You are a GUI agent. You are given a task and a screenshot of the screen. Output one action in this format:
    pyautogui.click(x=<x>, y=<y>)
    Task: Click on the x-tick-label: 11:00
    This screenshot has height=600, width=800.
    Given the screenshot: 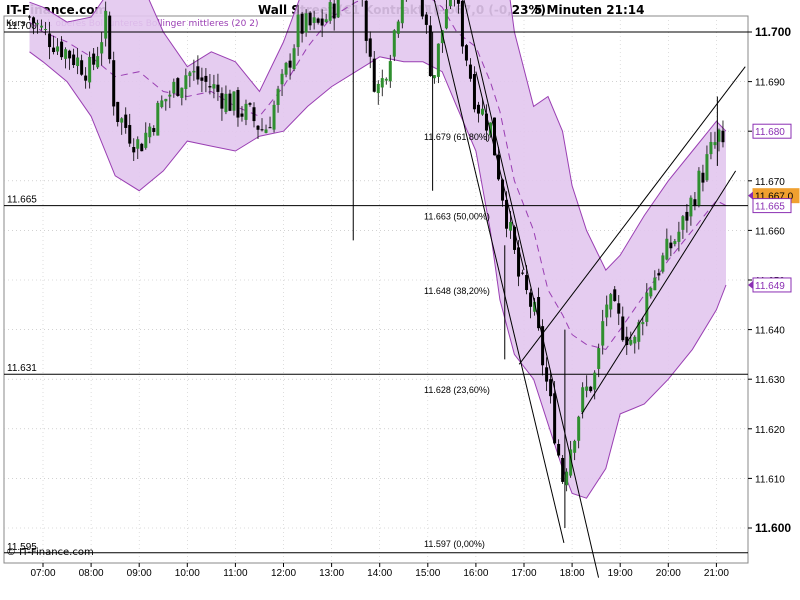 What is the action you would take?
    pyautogui.click(x=235, y=573)
    